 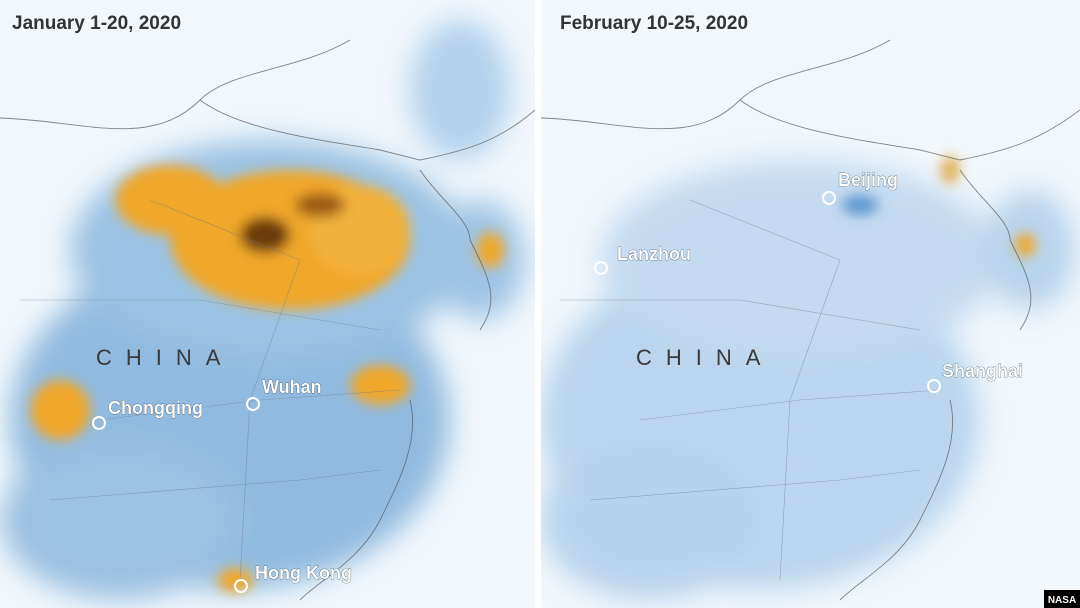 I want to click on credit: NASA, so click(x=1062, y=600).